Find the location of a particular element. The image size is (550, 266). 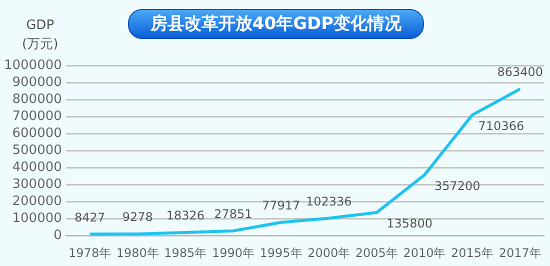

x-tick-label: 1980年 is located at coordinates (137, 253).